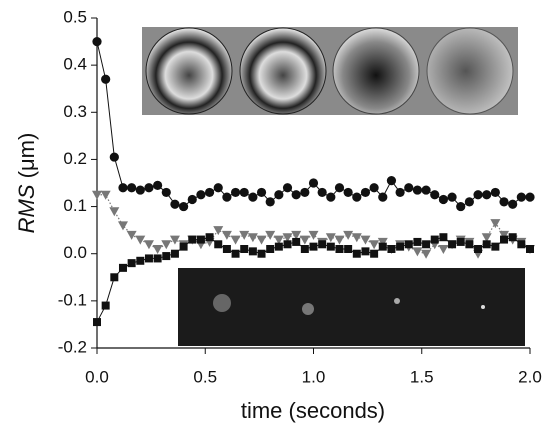 This screenshot has height=436, width=550. What do you see at coordinates (351, 307) in the screenshot?
I see `spot-inset` at bounding box center [351, 307].